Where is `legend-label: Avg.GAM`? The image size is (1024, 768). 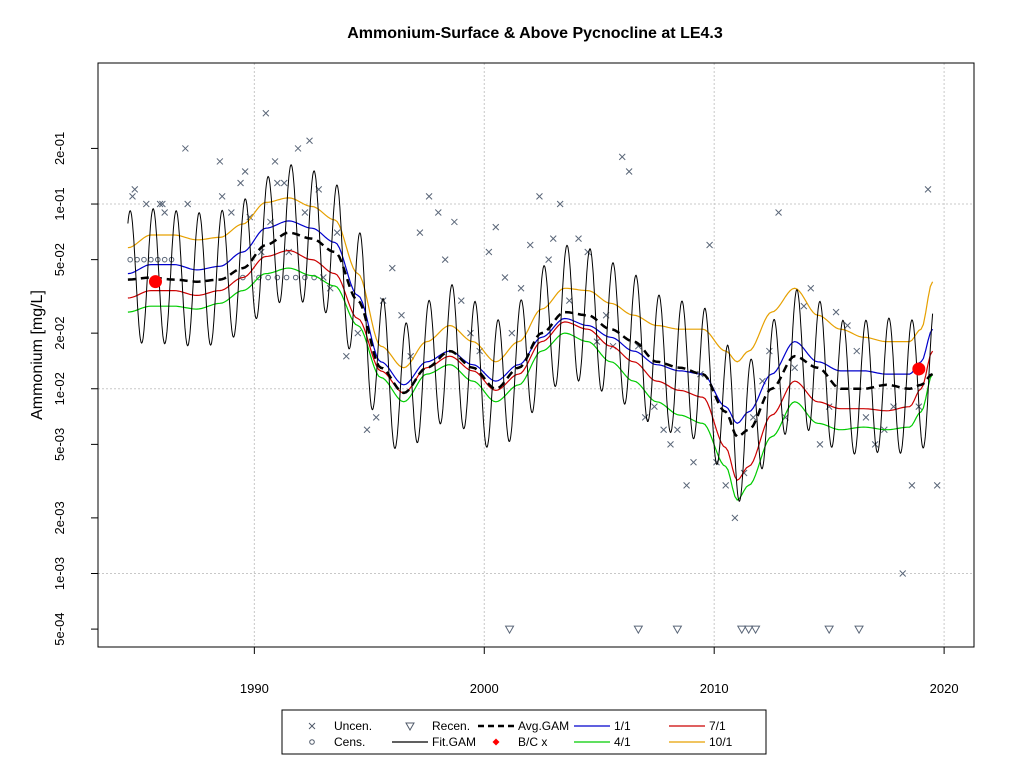 legend-label: Avg.GAM is located at coordinates (543, 726).